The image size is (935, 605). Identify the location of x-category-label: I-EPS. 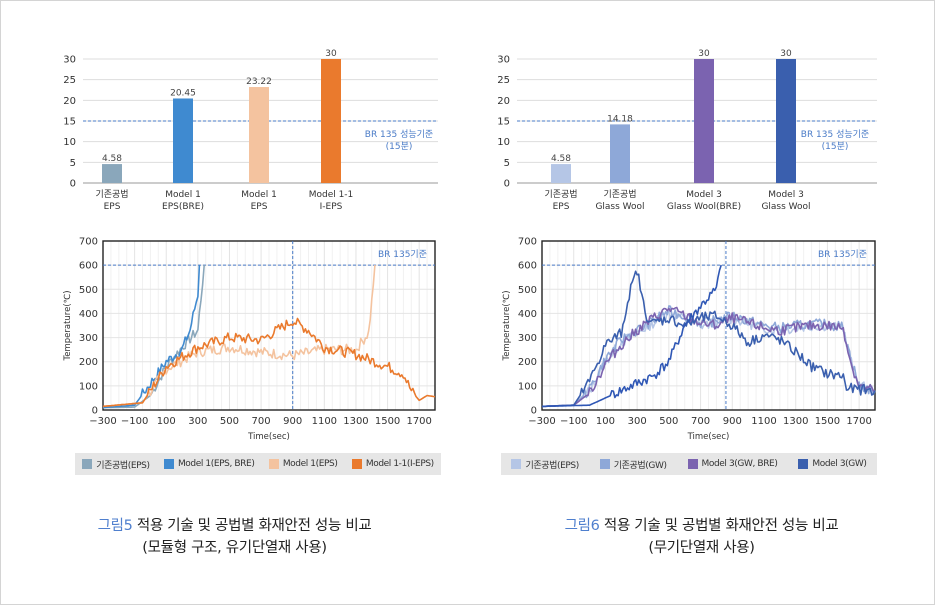
(331, 207).